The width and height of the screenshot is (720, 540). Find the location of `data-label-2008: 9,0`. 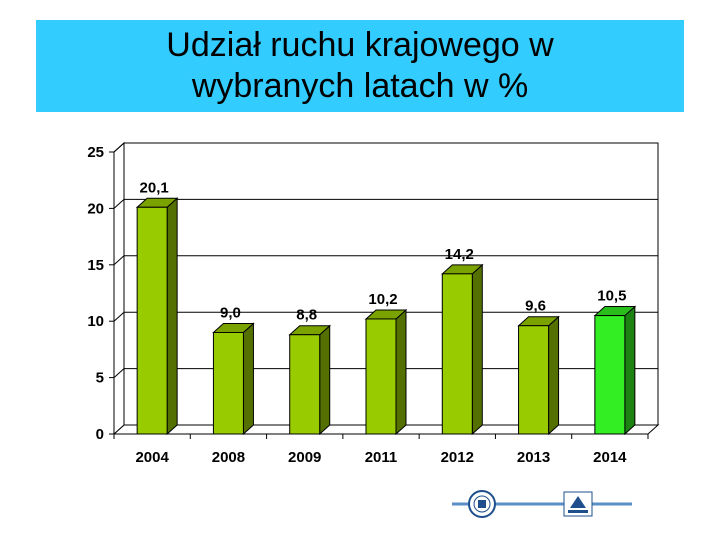

data-label-2008: 9,0 is located at coordinates (230, 312).